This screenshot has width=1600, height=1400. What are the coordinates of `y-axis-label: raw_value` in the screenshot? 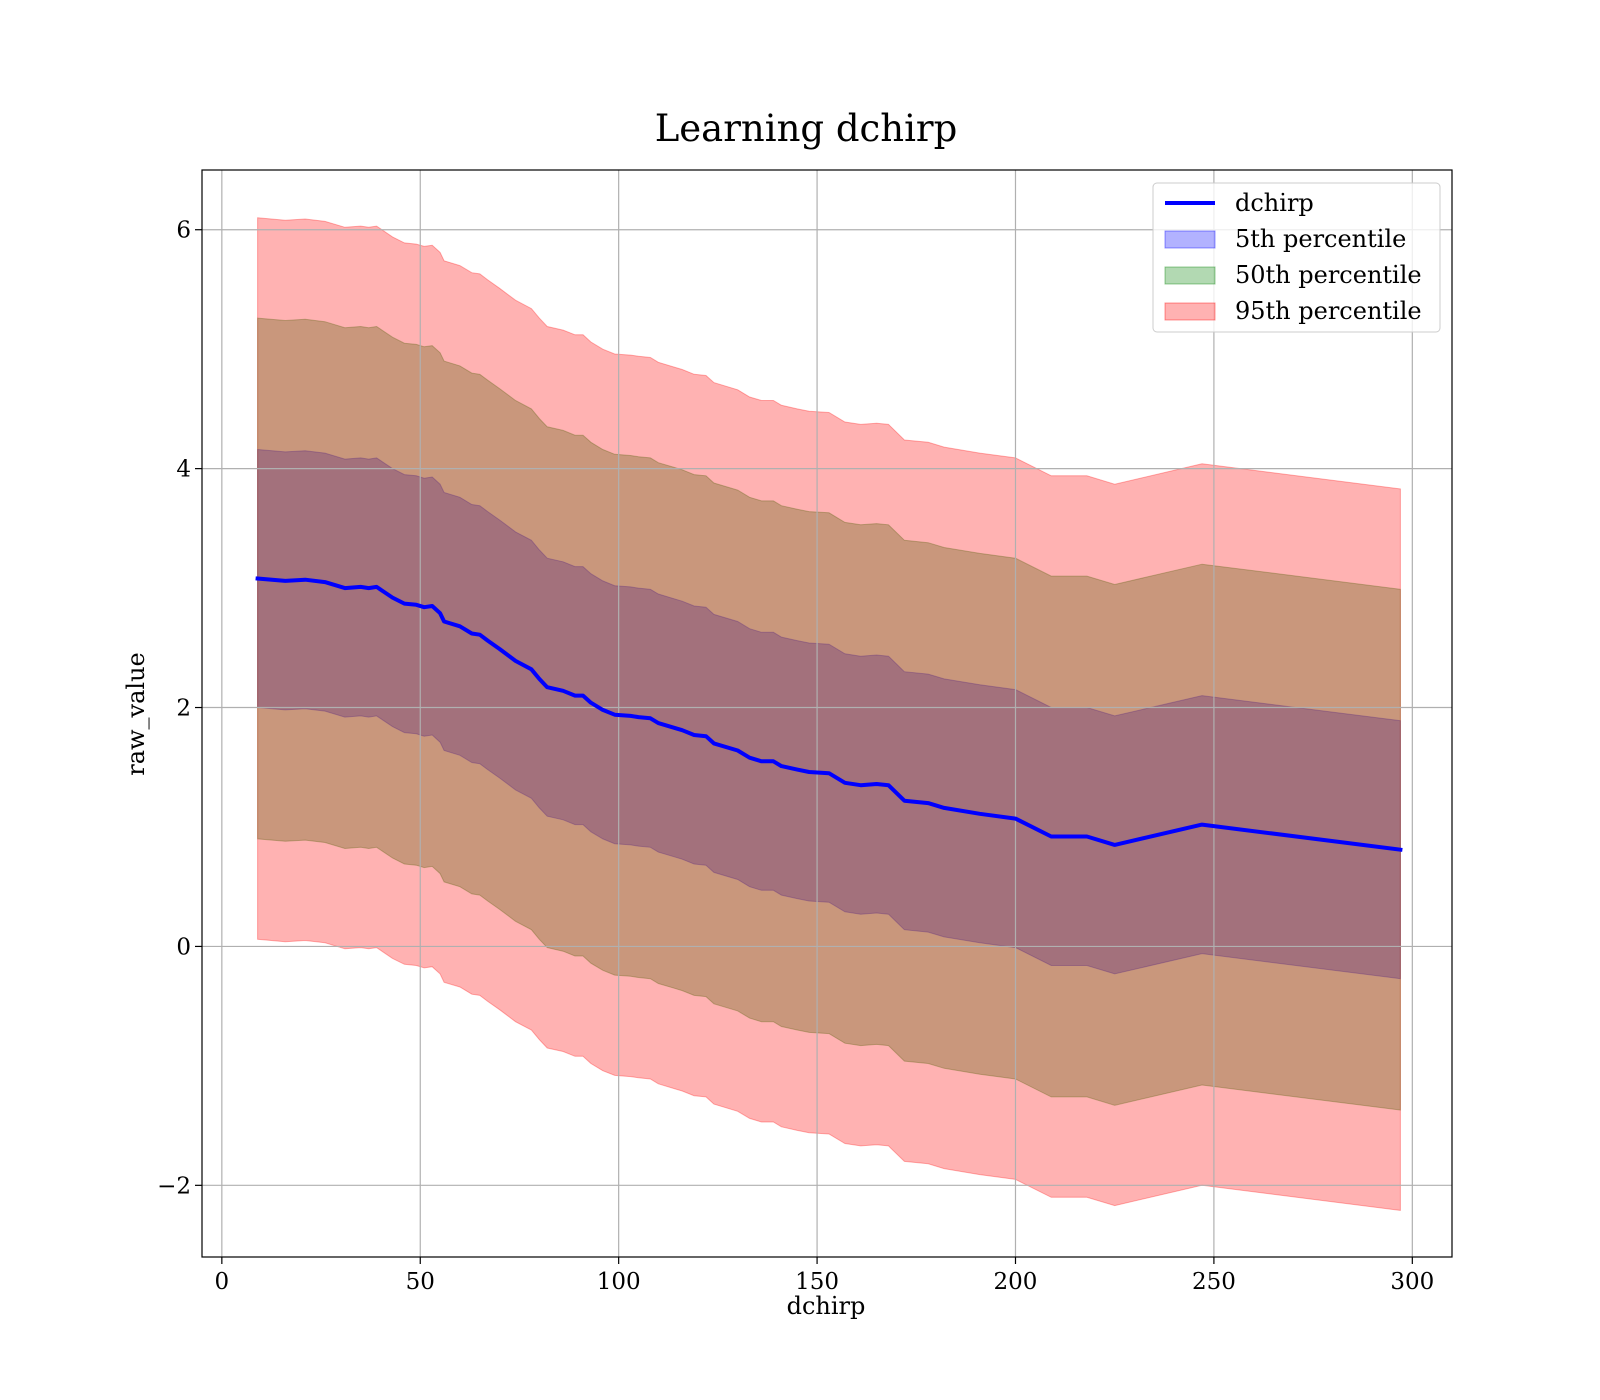 It's located at (136, 714).